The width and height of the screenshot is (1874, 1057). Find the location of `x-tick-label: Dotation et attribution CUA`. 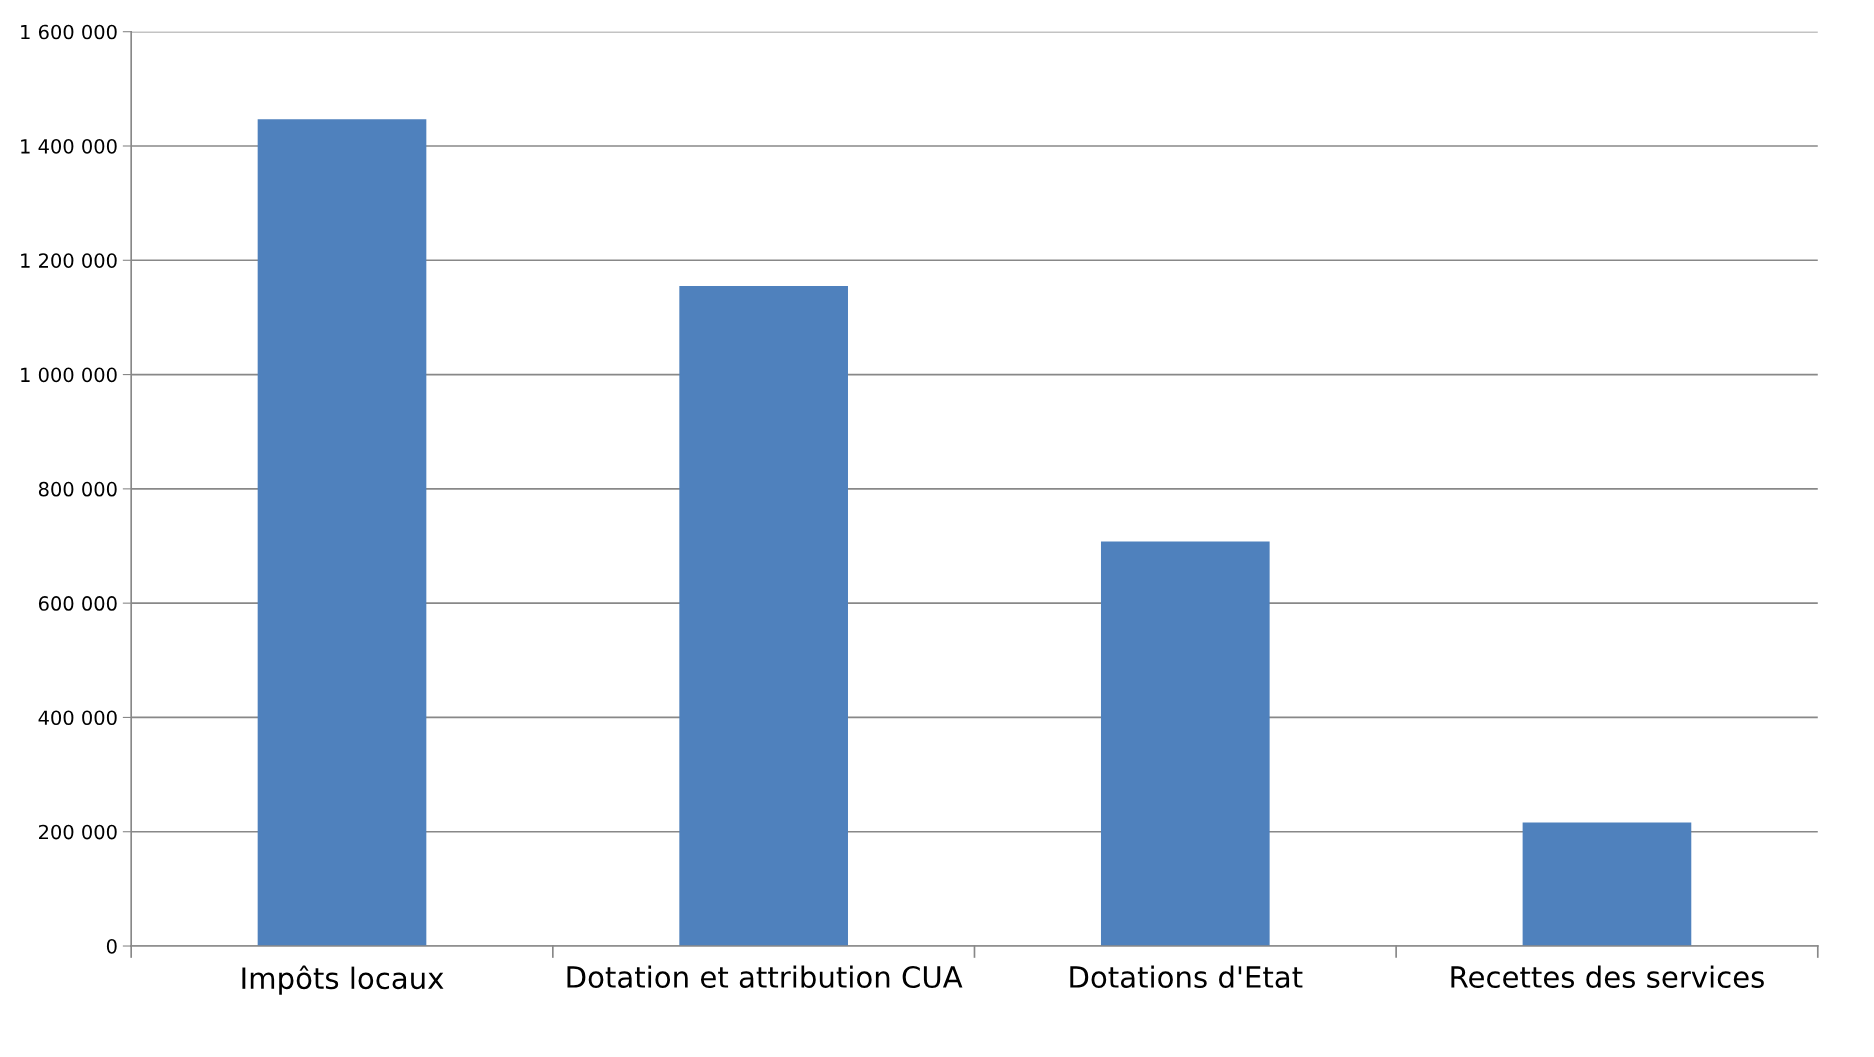

x-tick-label: Dotation et attribution CUA is located at coordinates (765, 977).